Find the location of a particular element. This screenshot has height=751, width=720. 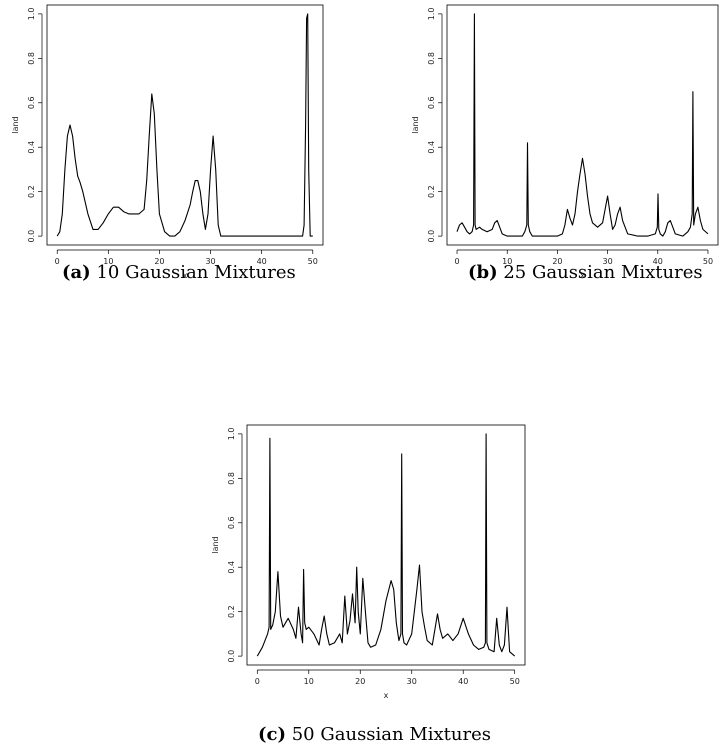

caption-a: (a) 10 Gaussian Mixtures is located at coordinates (179, 272).